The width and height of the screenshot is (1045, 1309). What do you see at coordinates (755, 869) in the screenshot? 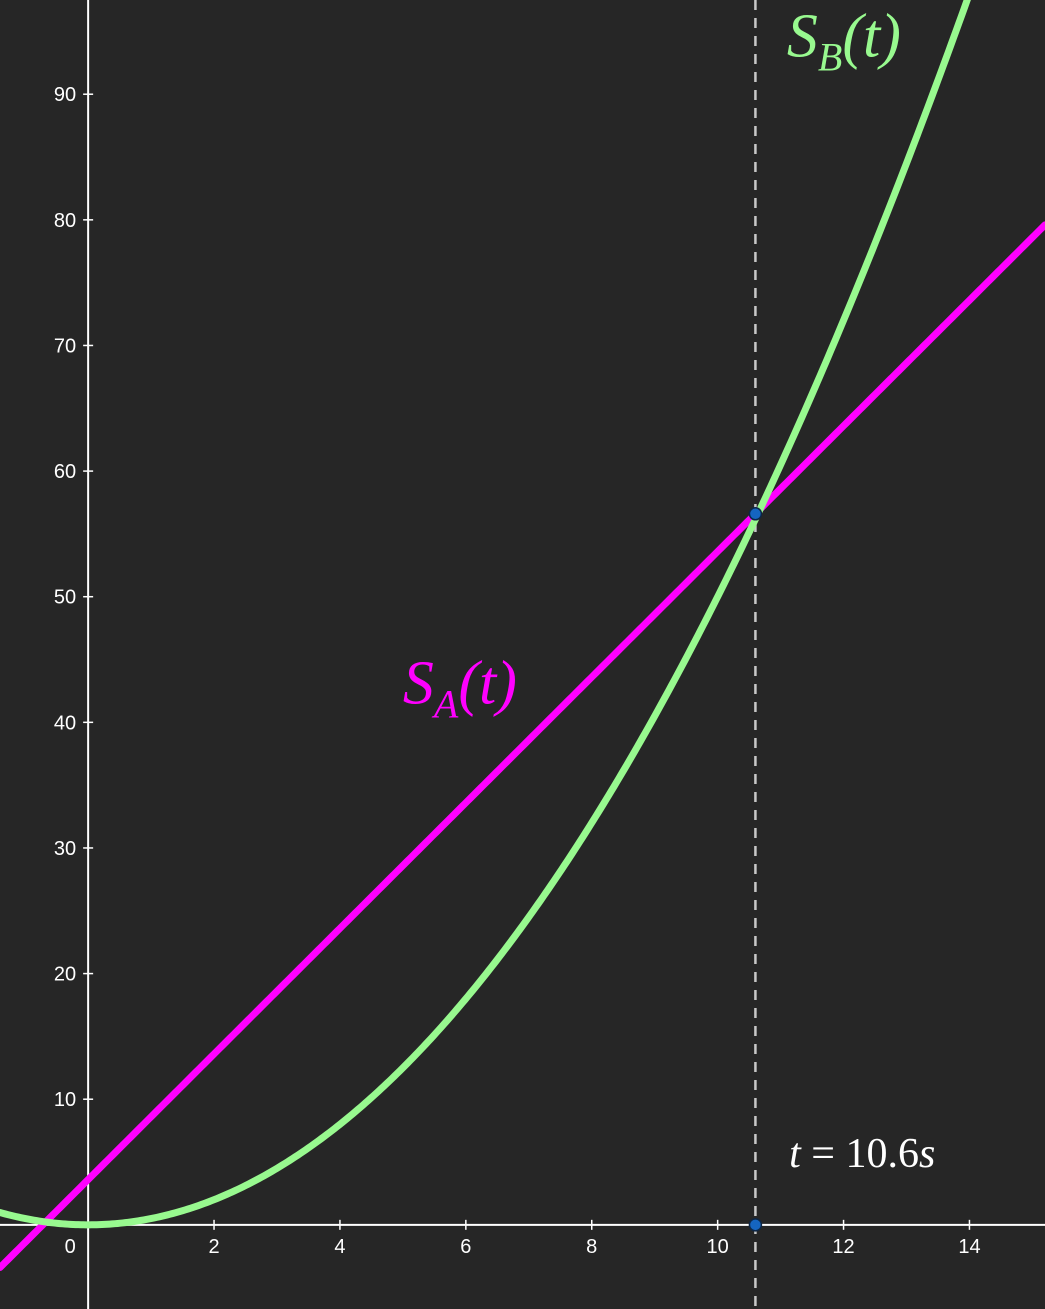
I see `points-group` at bounding box center [755, 869].